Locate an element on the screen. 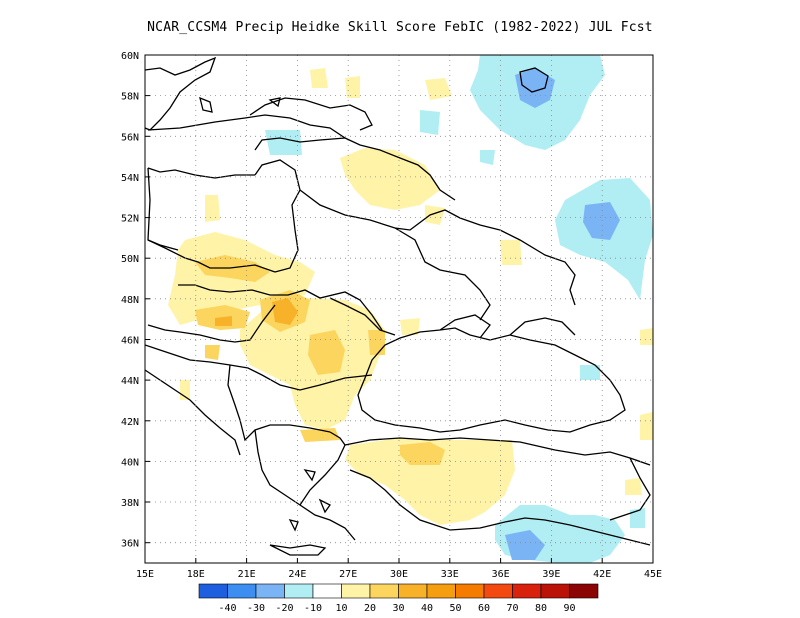 The width and height of the screenshot is (800, 618). x-tick-label: 24E is located at coordinates (297, 574).